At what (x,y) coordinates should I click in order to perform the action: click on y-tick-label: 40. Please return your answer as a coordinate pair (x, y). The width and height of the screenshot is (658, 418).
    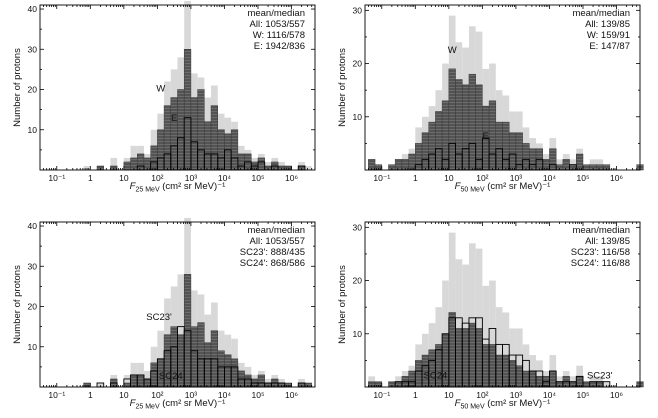
    Looking at the image, I should click on (33, 226).